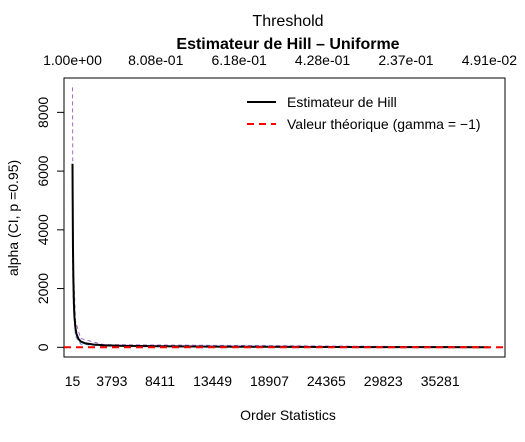  I want to click on top-axis-title: Threshold, so click(287, 21).